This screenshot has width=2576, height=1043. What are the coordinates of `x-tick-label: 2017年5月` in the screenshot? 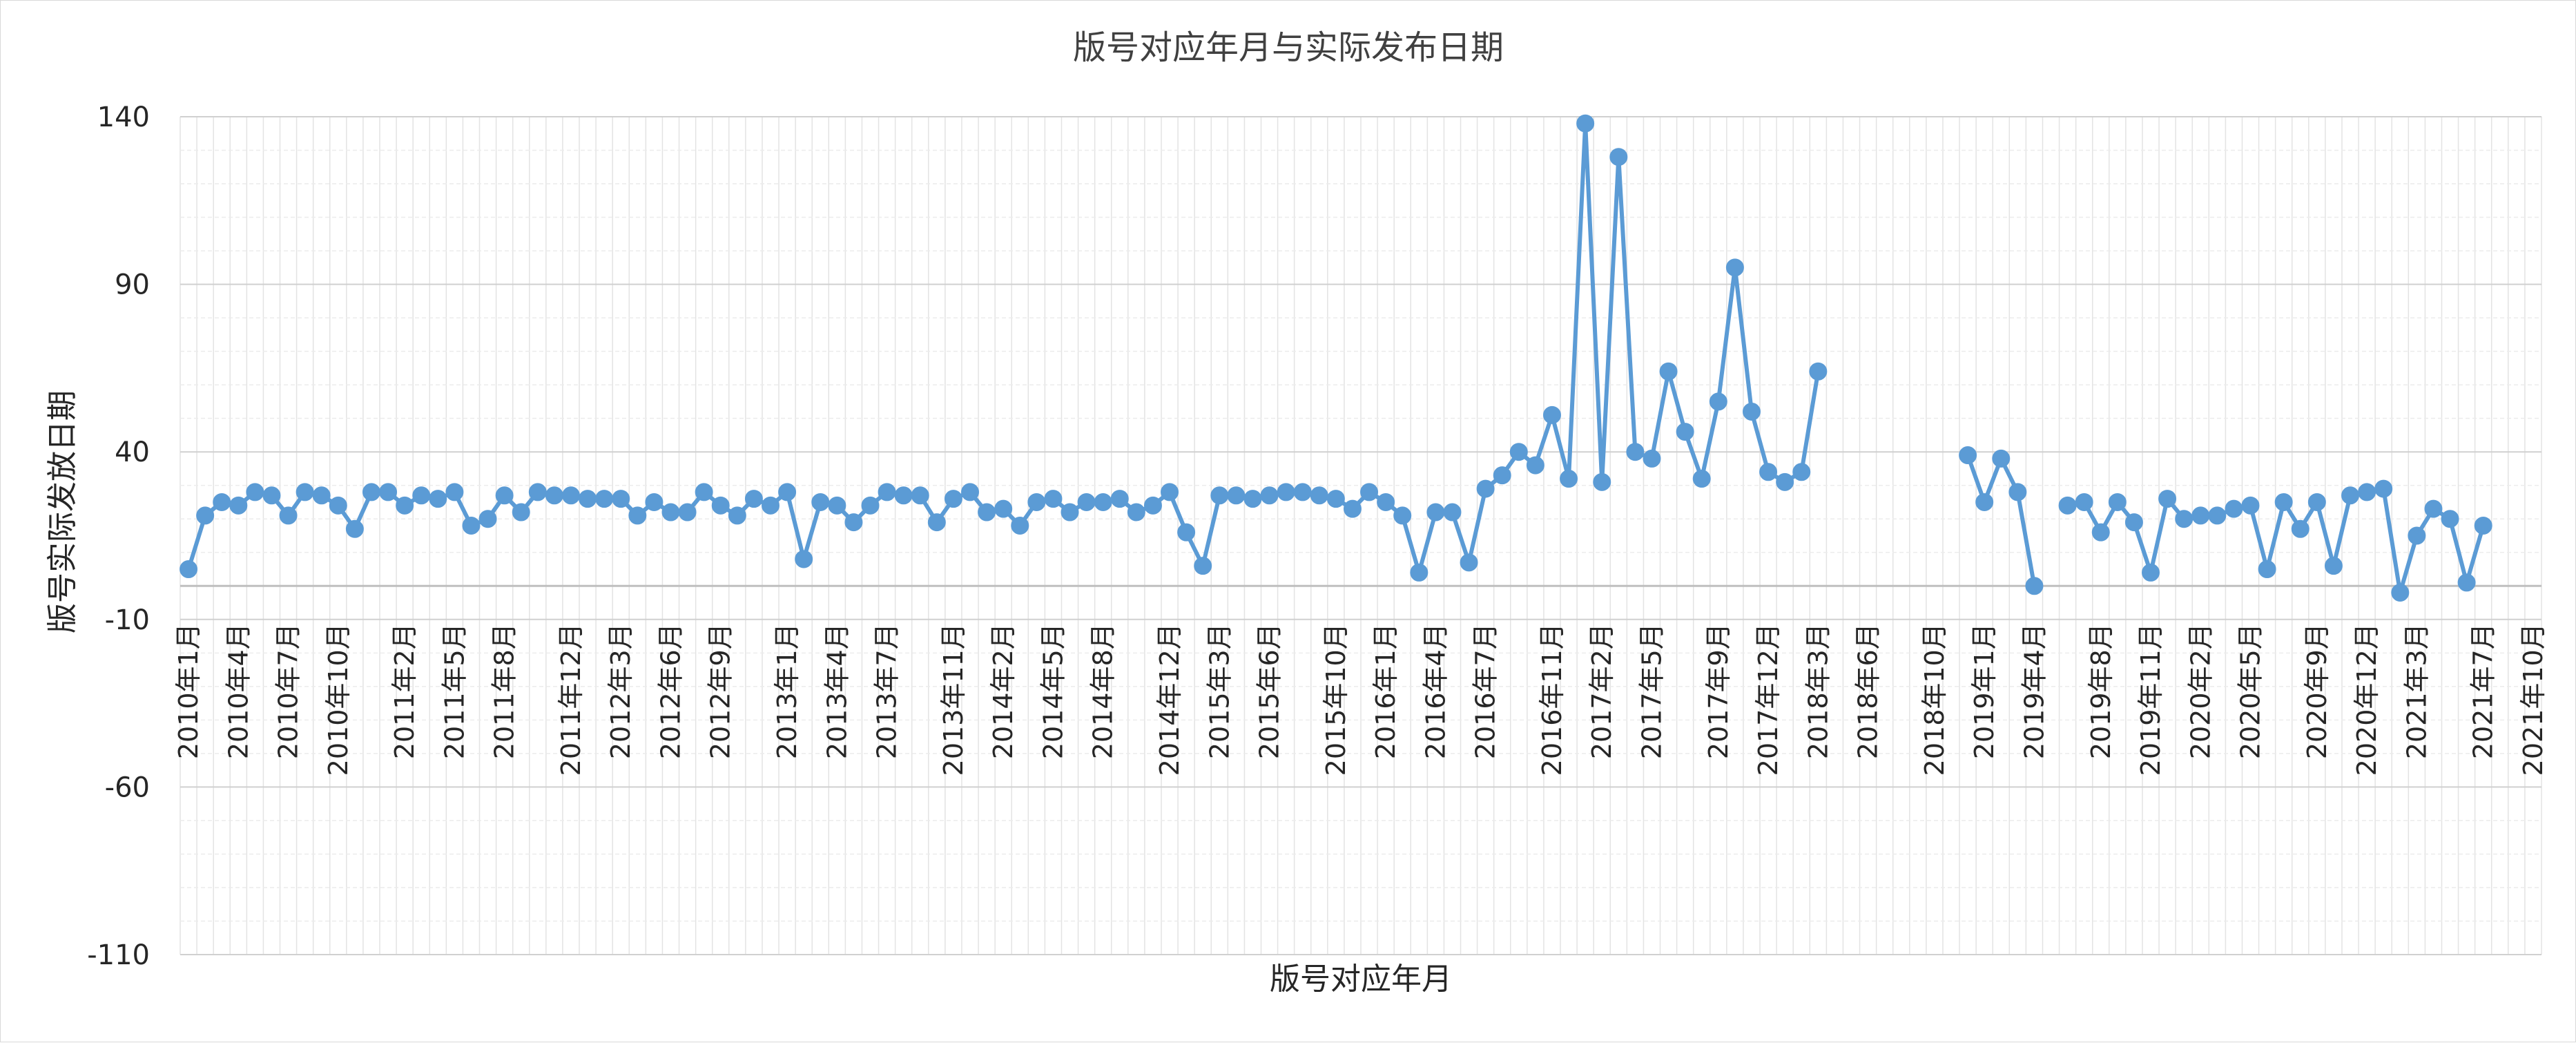 It's located at (1652, 691).